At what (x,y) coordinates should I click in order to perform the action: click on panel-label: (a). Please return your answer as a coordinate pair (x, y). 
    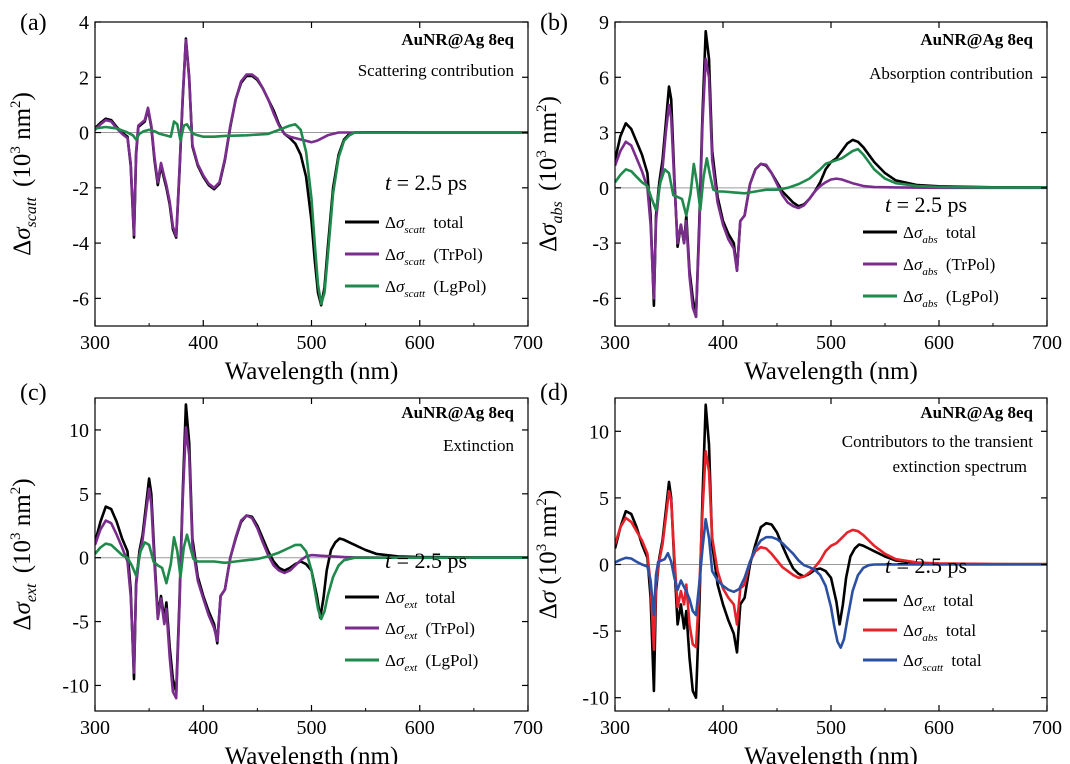
    Looking at the image, I should click on (33, 23).